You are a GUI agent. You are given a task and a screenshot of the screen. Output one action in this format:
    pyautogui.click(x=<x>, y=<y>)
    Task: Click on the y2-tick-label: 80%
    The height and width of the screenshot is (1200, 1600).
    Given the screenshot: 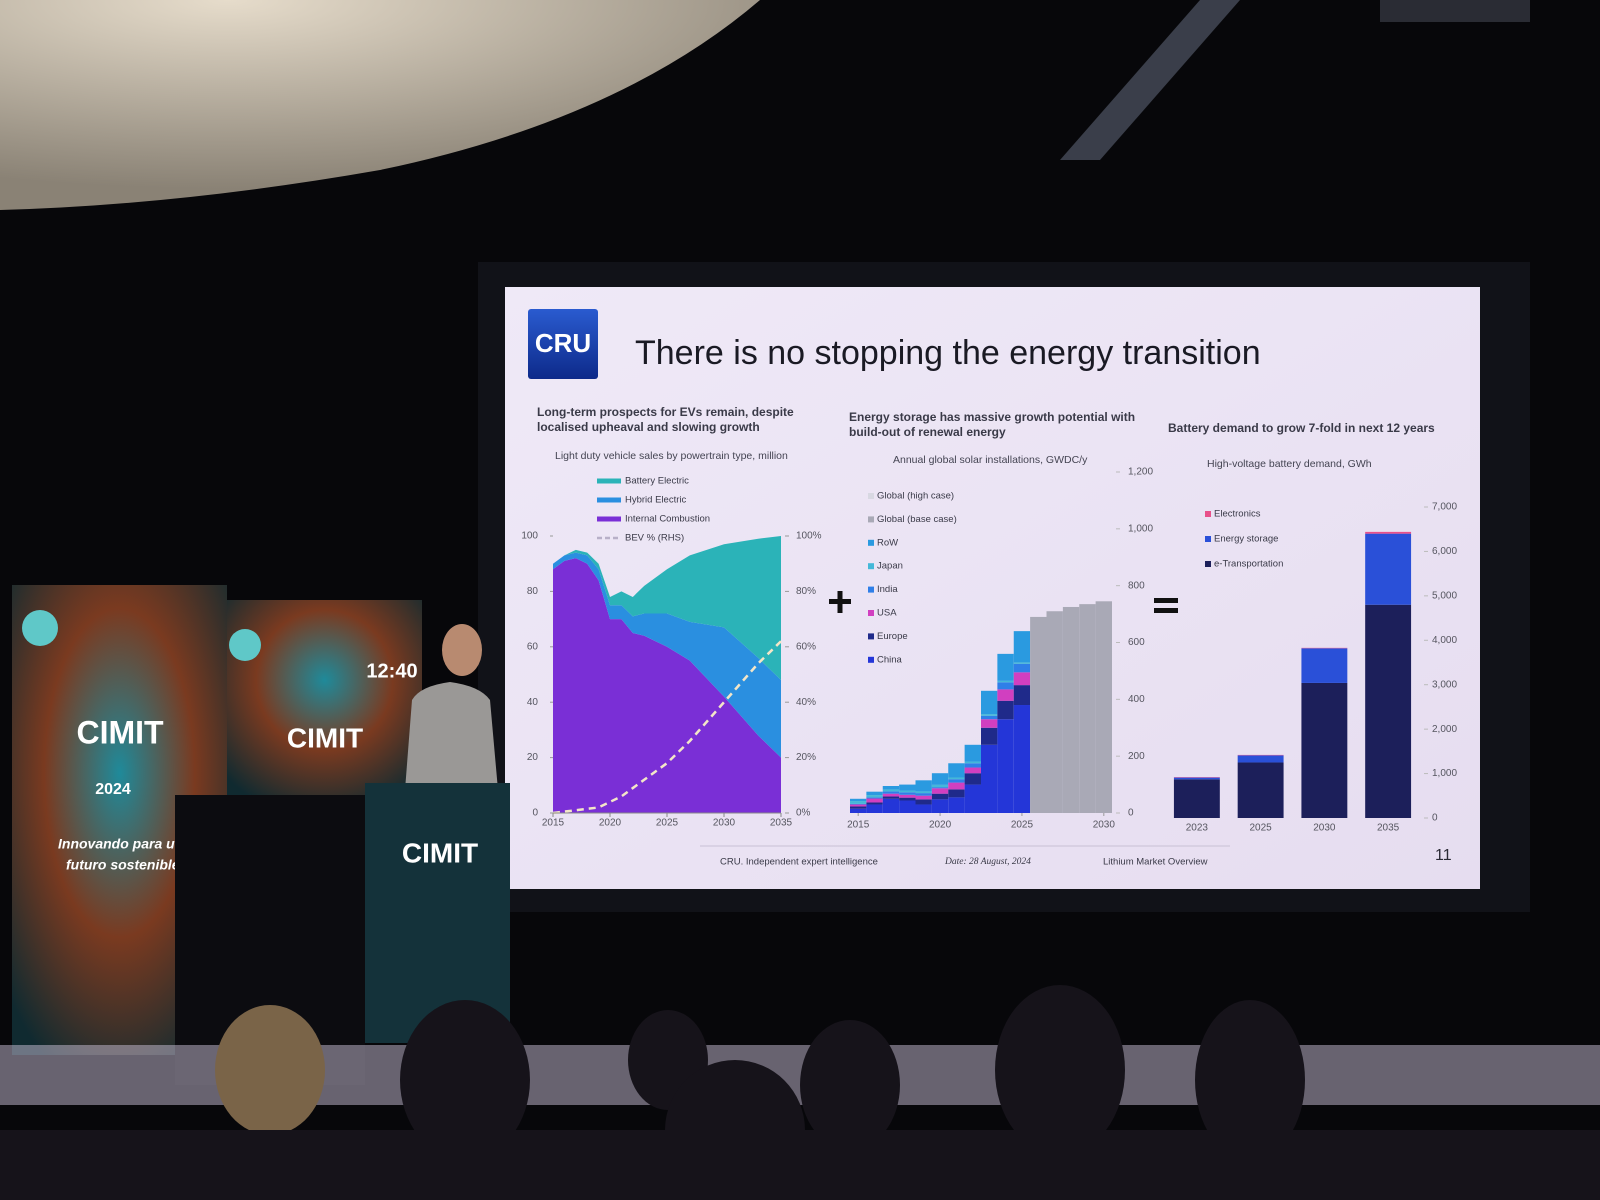 What is the action you would take?
    pyautogui.click(x=806, y=591)
    